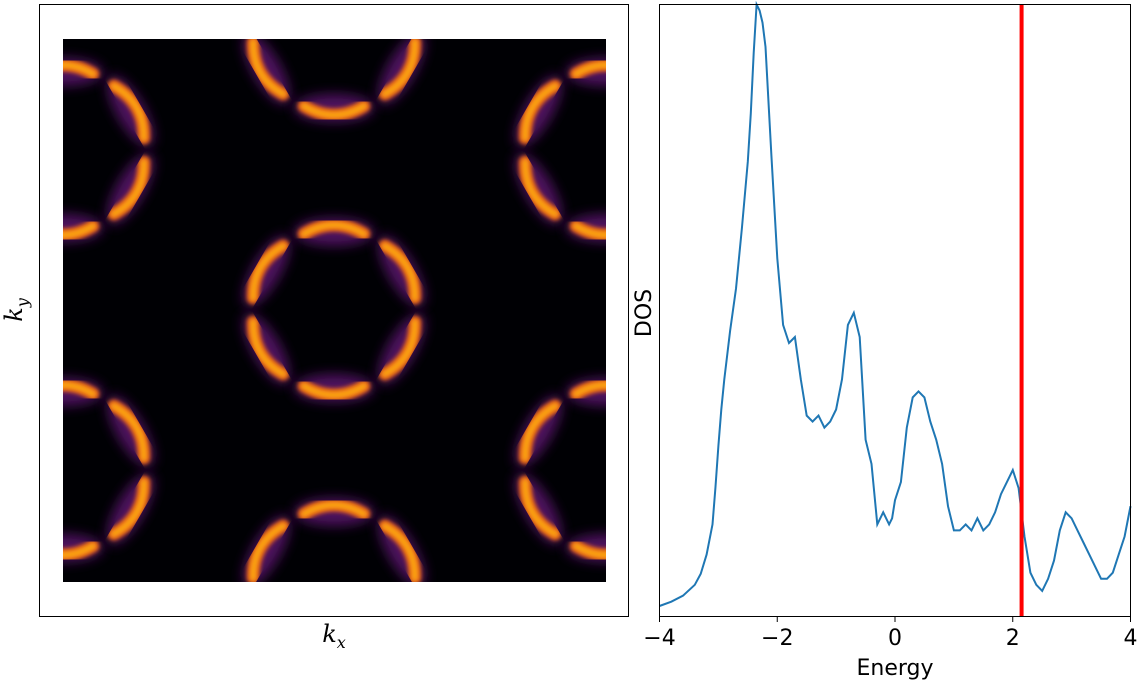  What do you see at coordinates (659, 638) in the screenshot?
I see `dos-xtick-label: −4` at bounding box center [659, 638].